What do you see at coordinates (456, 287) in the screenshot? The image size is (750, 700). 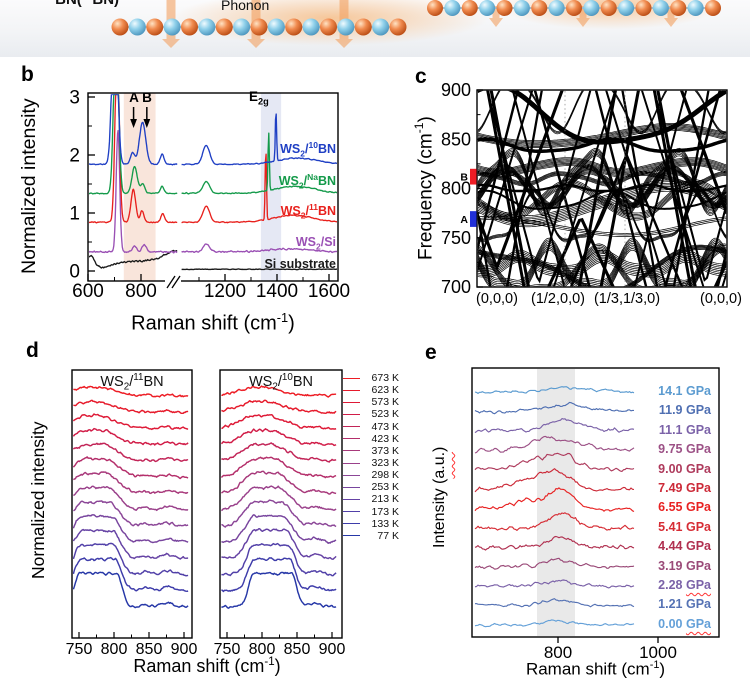 I see `y-tick-label: 700` at bounding box center [456, 287].